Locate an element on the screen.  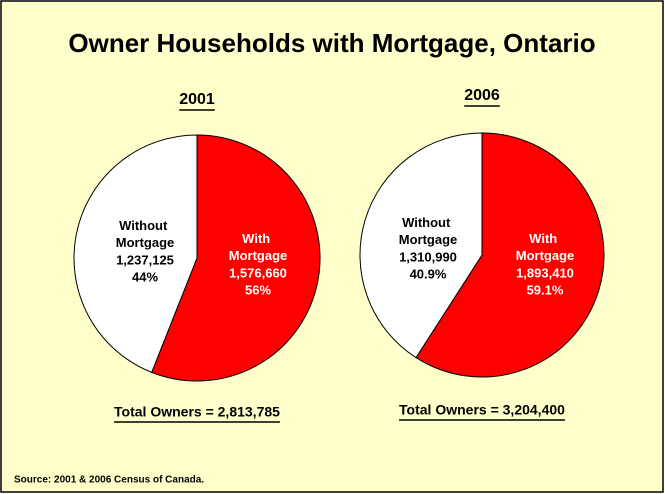
pie-title: 2006 is located at coordinates (482, 95).